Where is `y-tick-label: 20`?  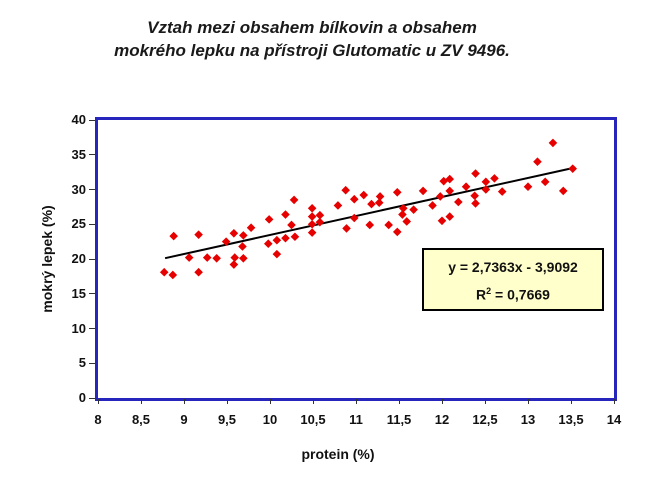
y-tick-label: 20 is located at coordinates (78, 258).